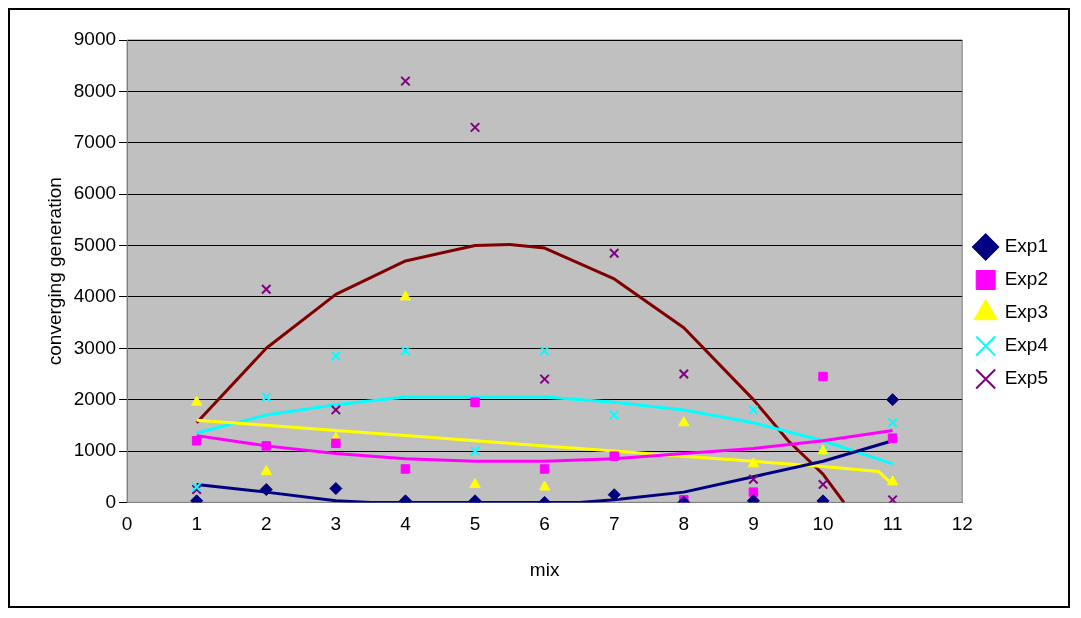 The height and width of the screenshot is (618, 1081). What do you see at coordinates (95, 193) in the screenshot?
I see `y-tick-label: 6000` at bounding box center [95, 193].